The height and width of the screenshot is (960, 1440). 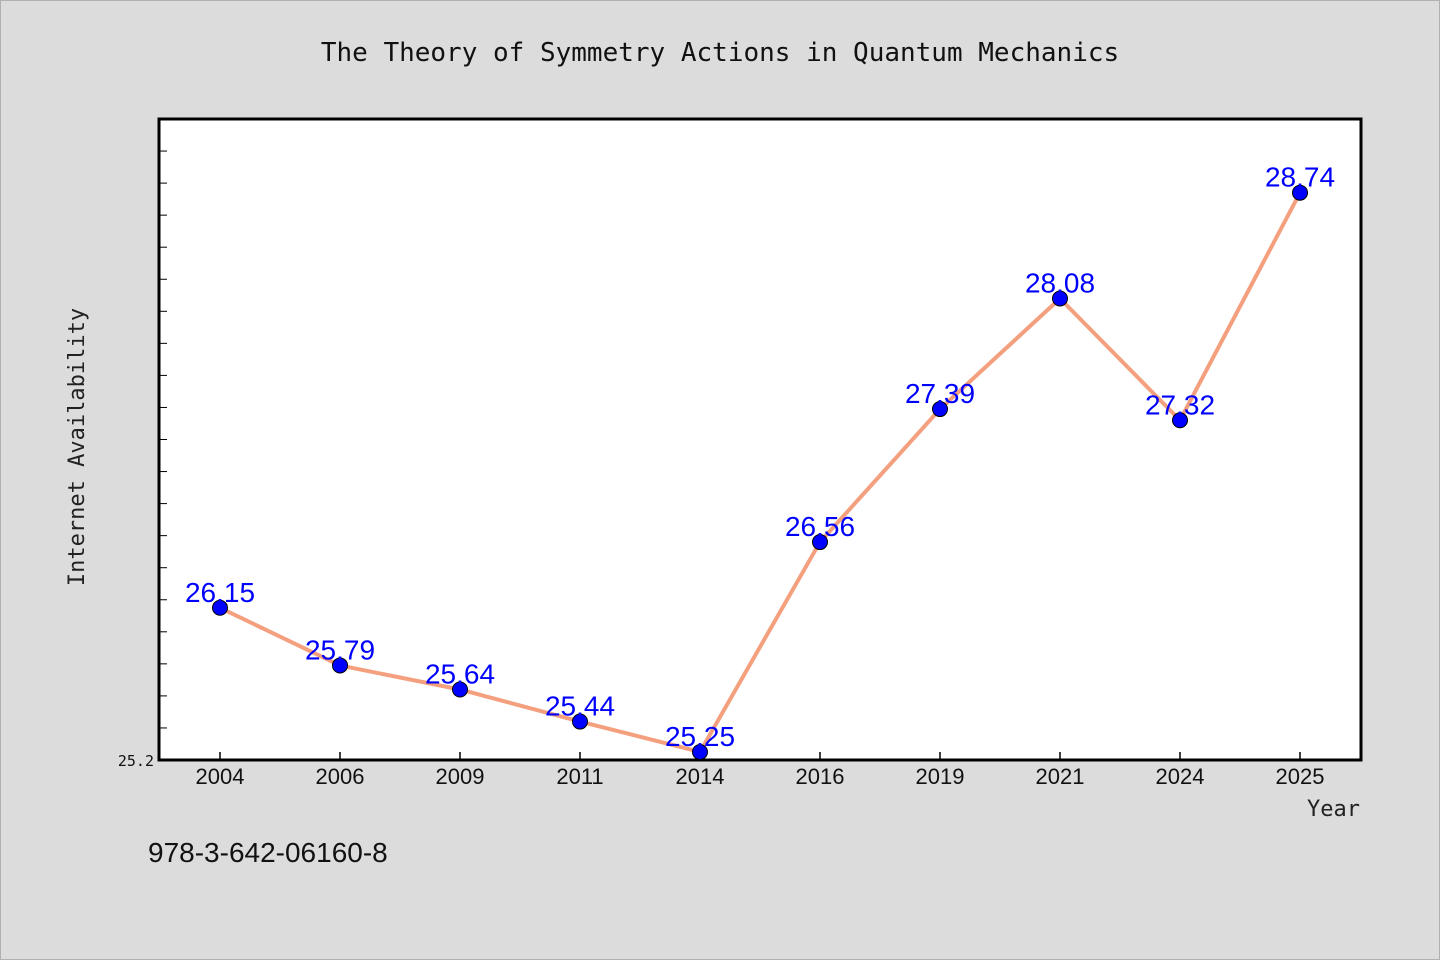 What do you see at coordinates (220, 776) in the screenshot?
I see `x-tick-label: 2004` at bounding box center [220, 776].